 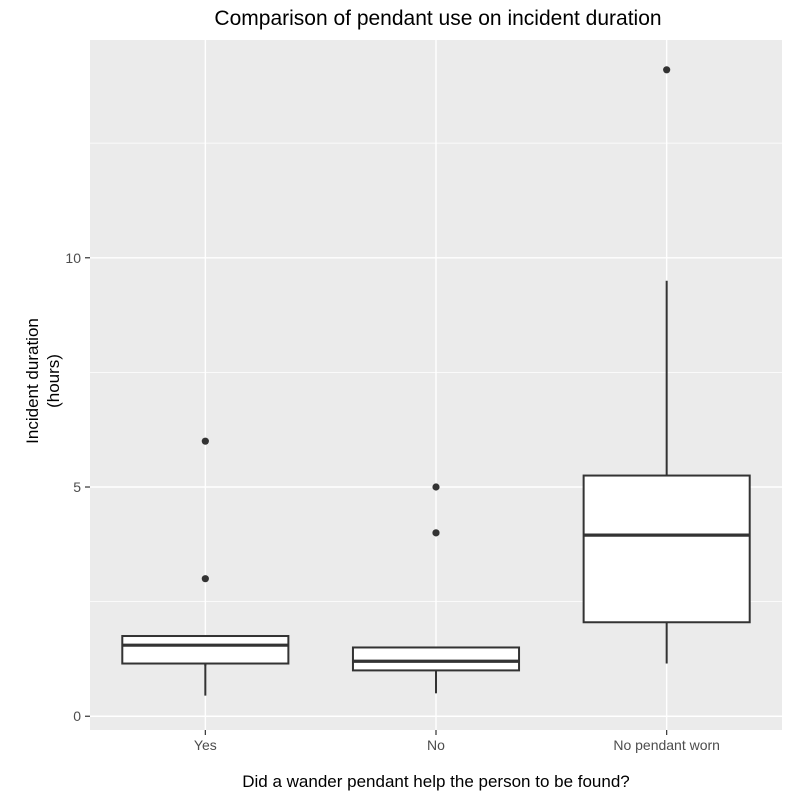 I want to click on y-axis-ticks: 0 5 10, so click(x=77, y=487).